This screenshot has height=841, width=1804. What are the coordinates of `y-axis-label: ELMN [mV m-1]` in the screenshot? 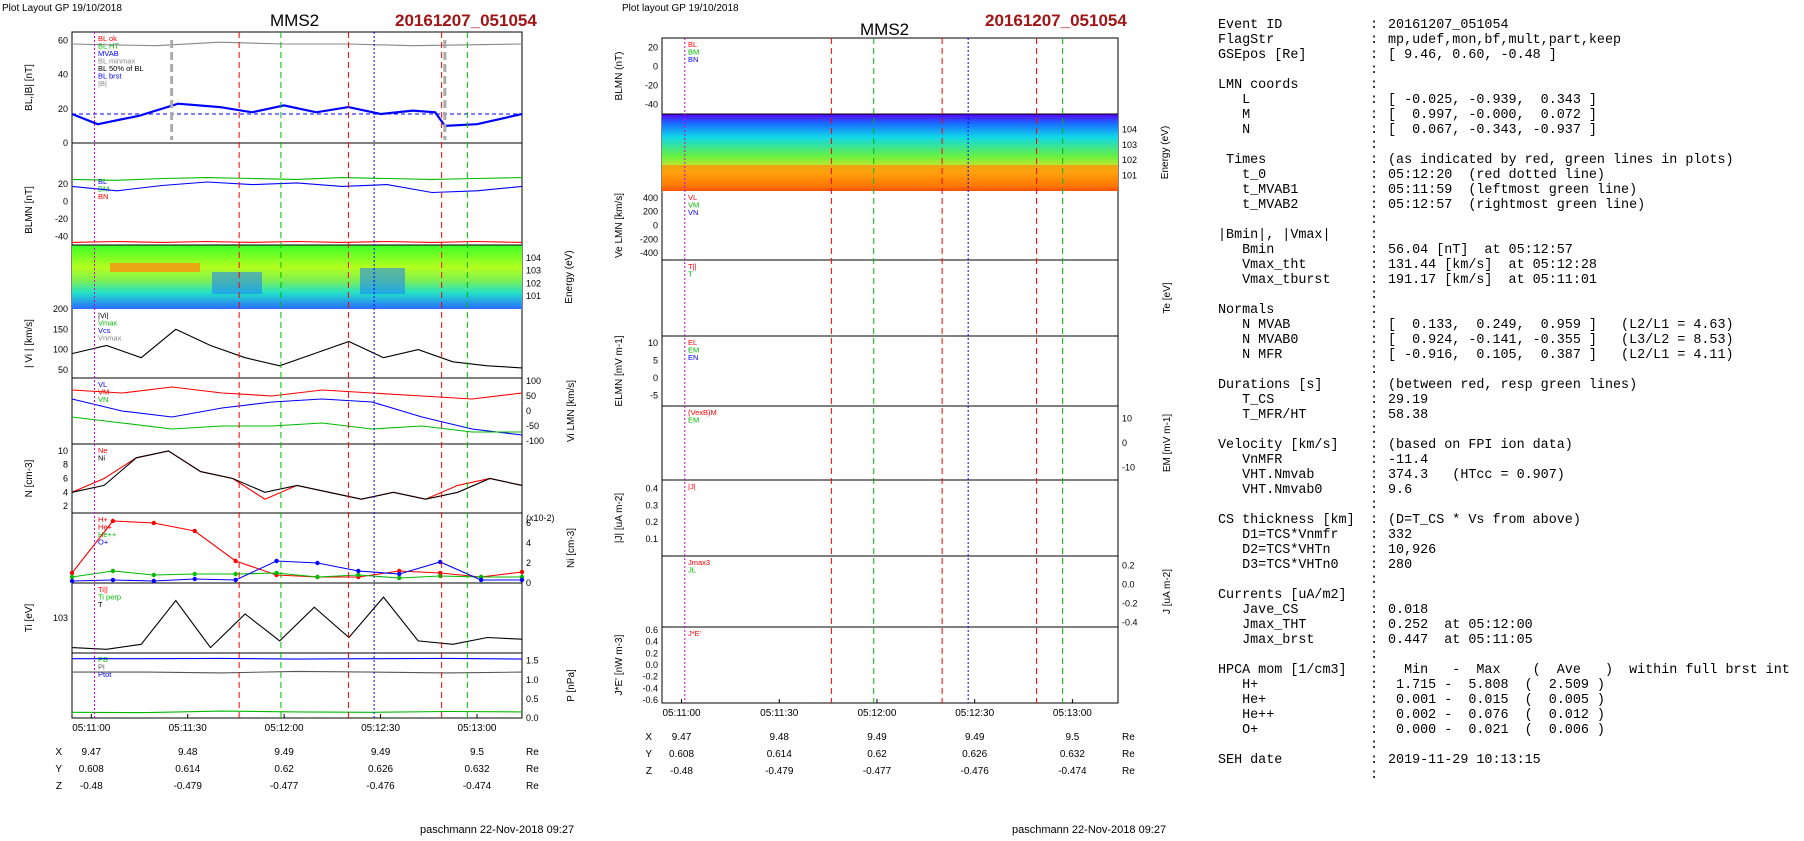 It's located at (619, 370).